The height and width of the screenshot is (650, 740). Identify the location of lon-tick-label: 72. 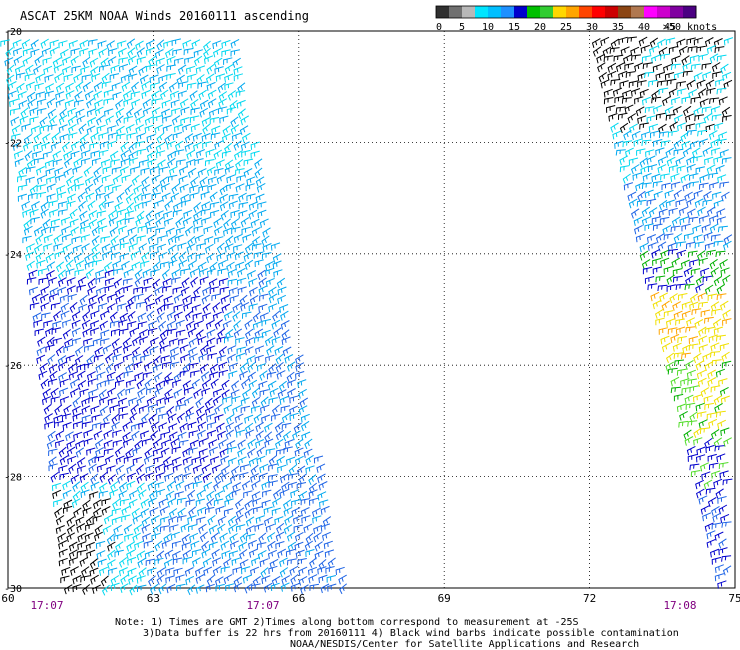
(589, 598).